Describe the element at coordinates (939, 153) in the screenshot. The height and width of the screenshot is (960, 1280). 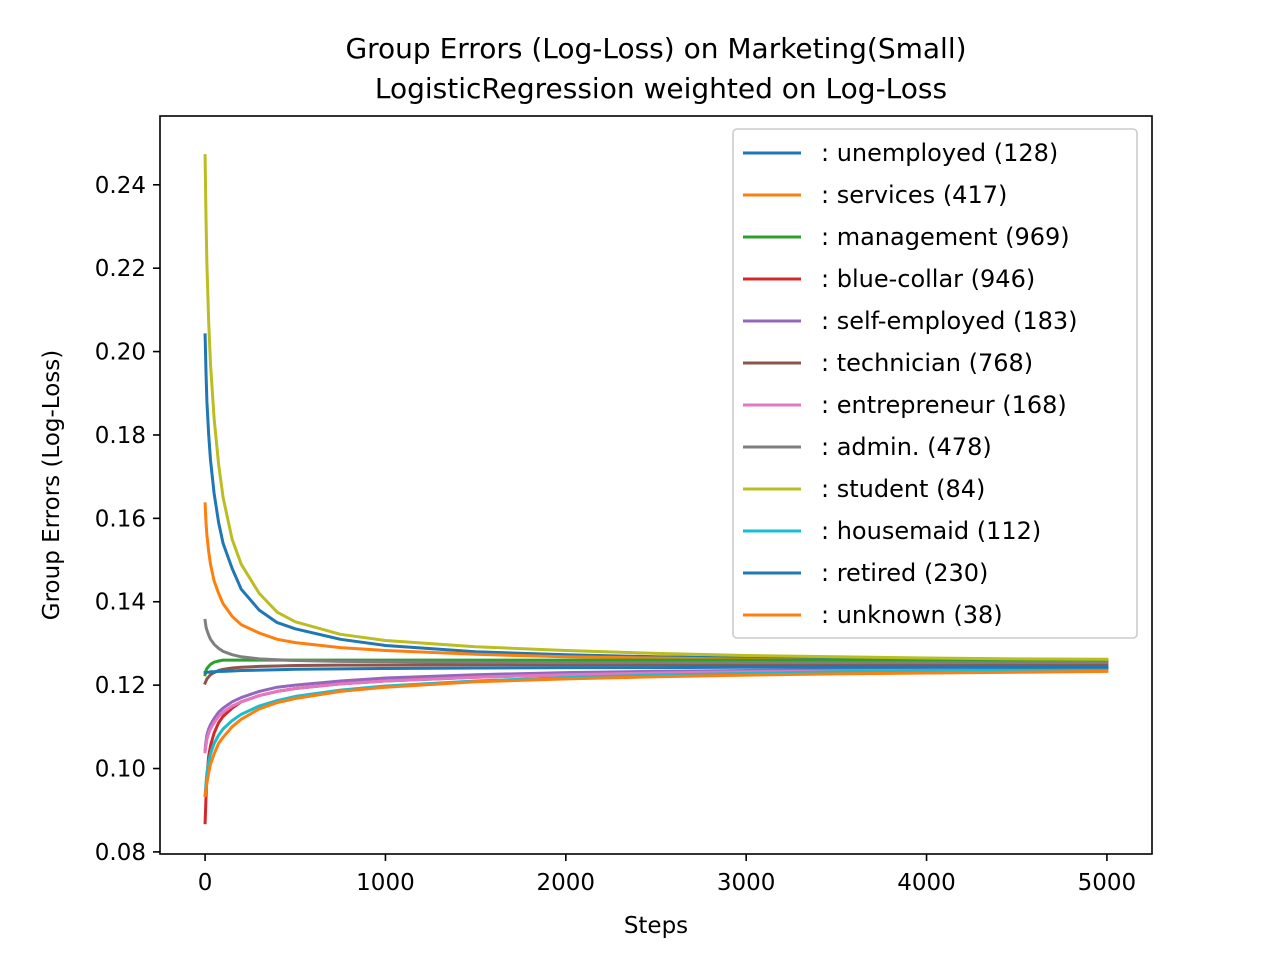
I see `legend-label: : unemployed (128)` at that location.